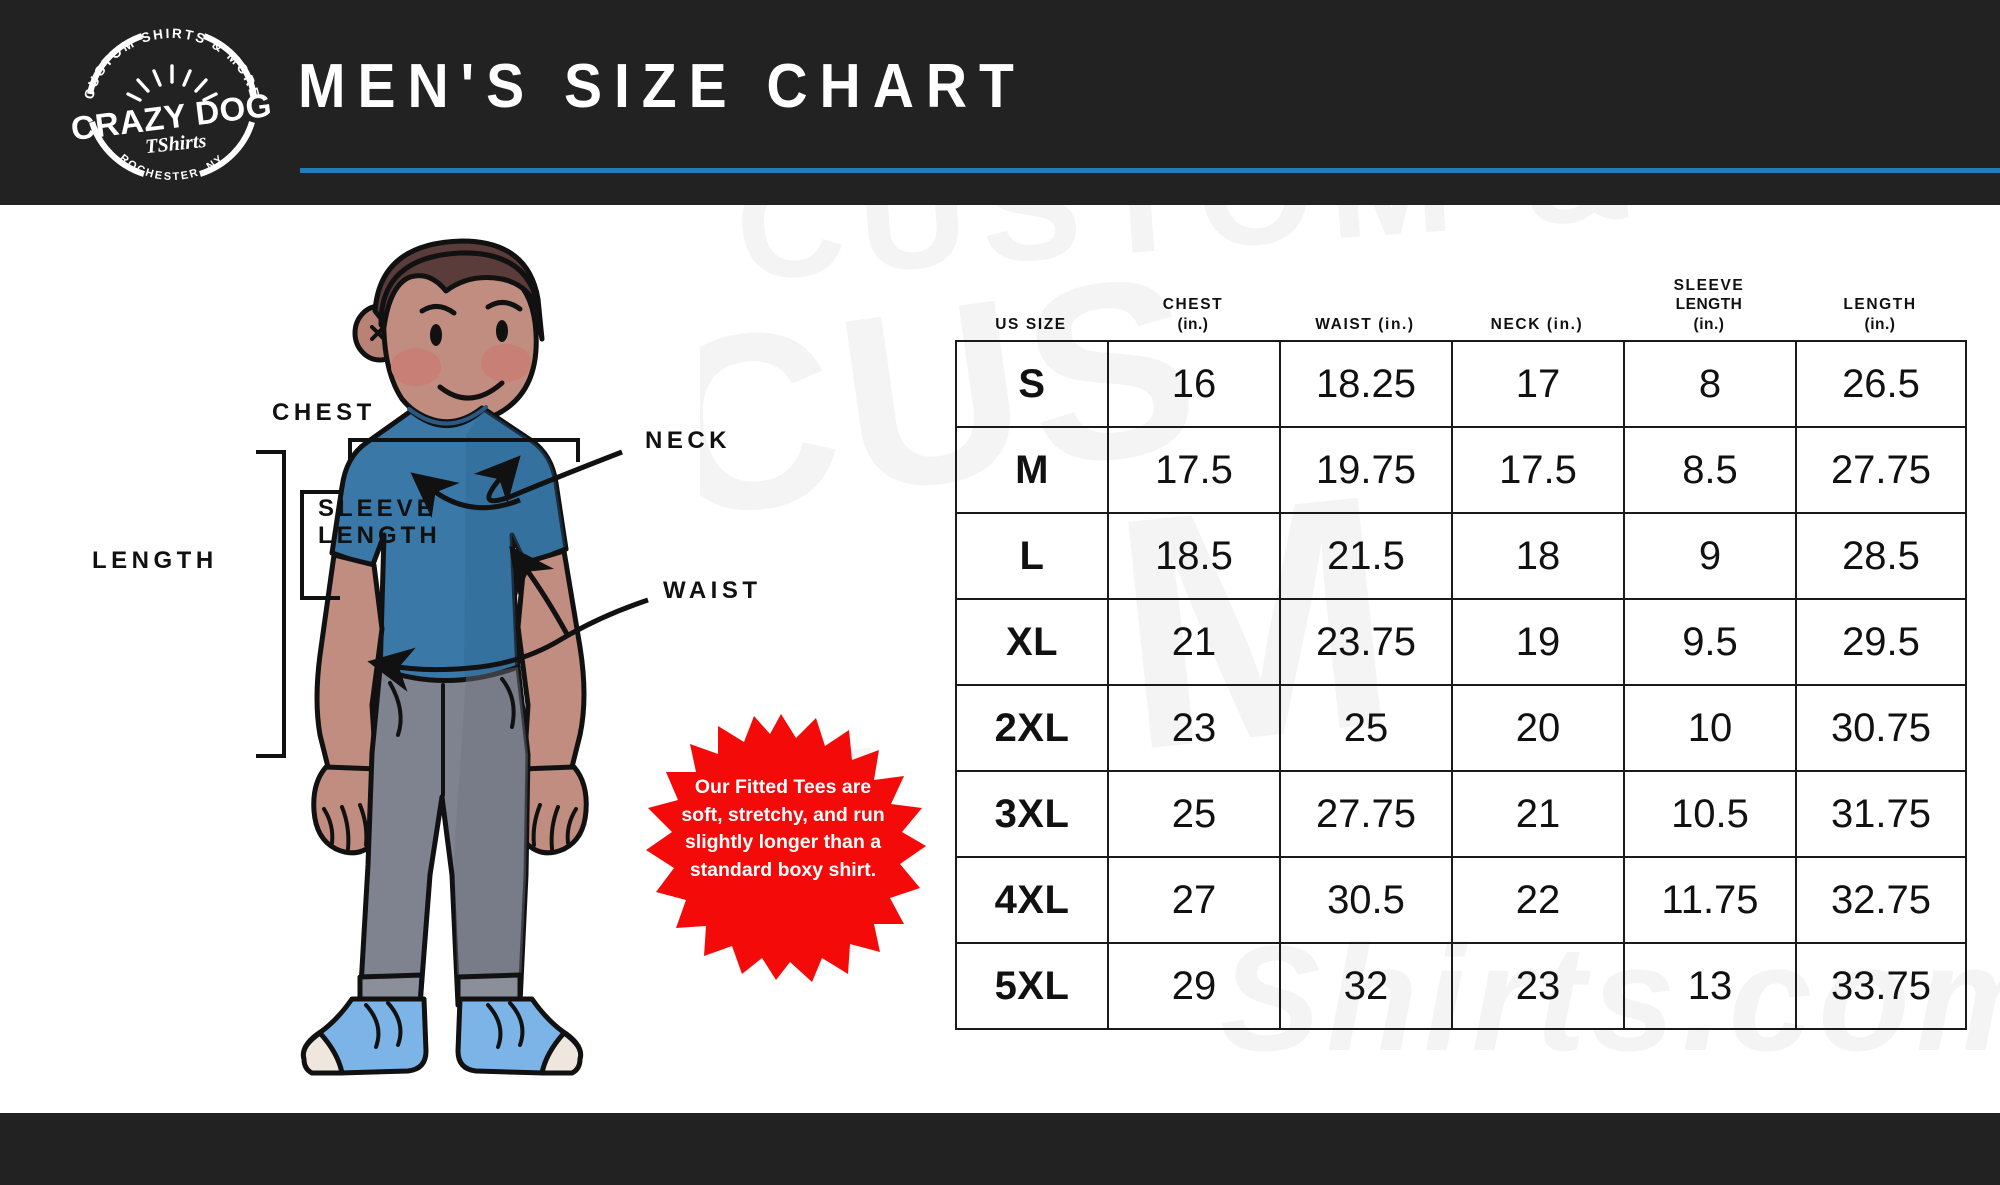 The image size is (2000, 1185). I want to click on cell-sleeve_length: 11.75, so click(1710, 900).